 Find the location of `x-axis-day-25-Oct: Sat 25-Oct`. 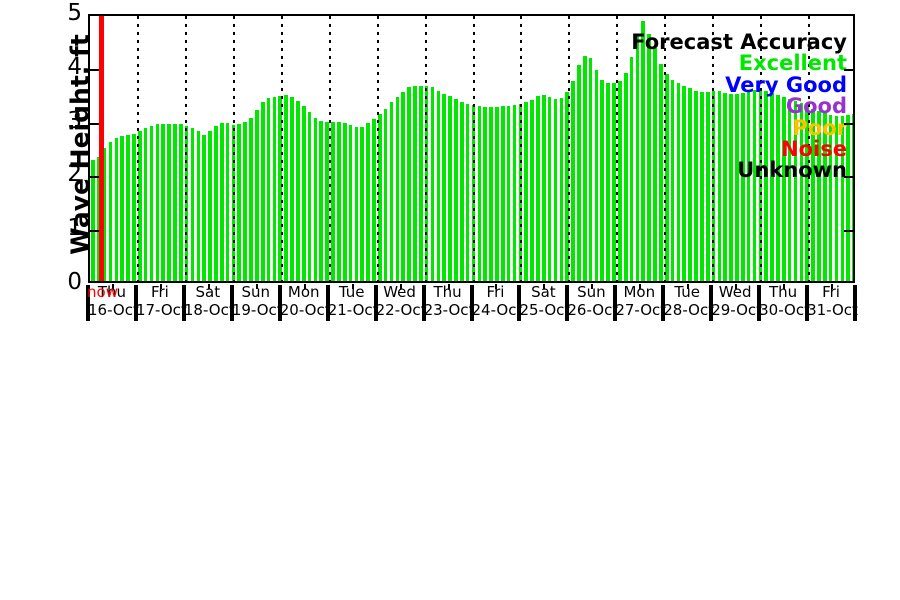

x-axis-day-25-Oct: Sat 25-Oct is located at coordinates (544, 303).